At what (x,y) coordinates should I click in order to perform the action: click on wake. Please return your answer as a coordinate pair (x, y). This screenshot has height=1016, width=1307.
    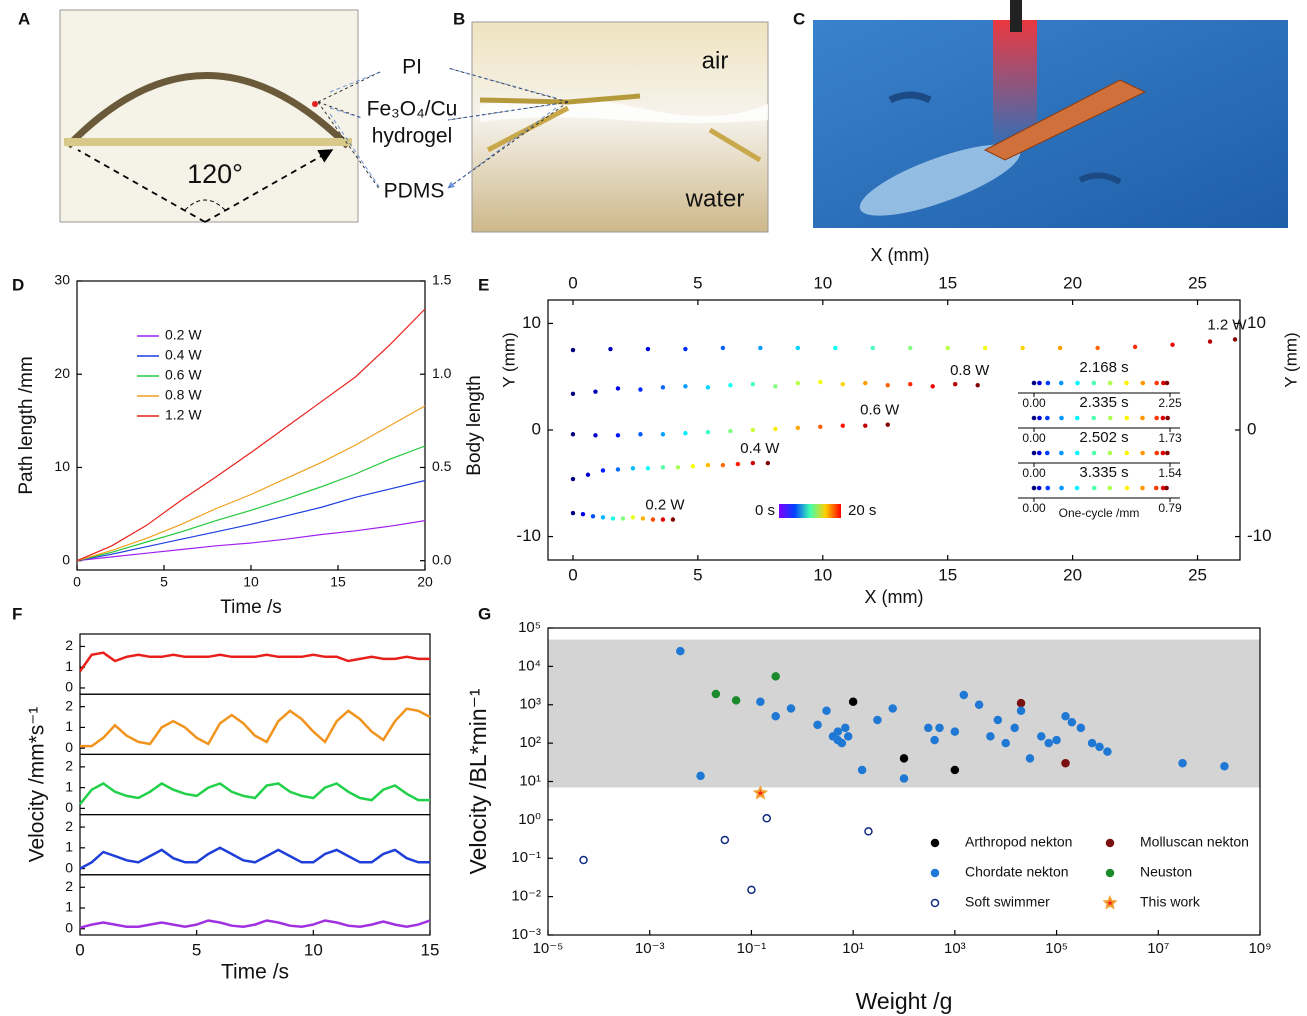
    Looking at the image, I should click on (940, 180).